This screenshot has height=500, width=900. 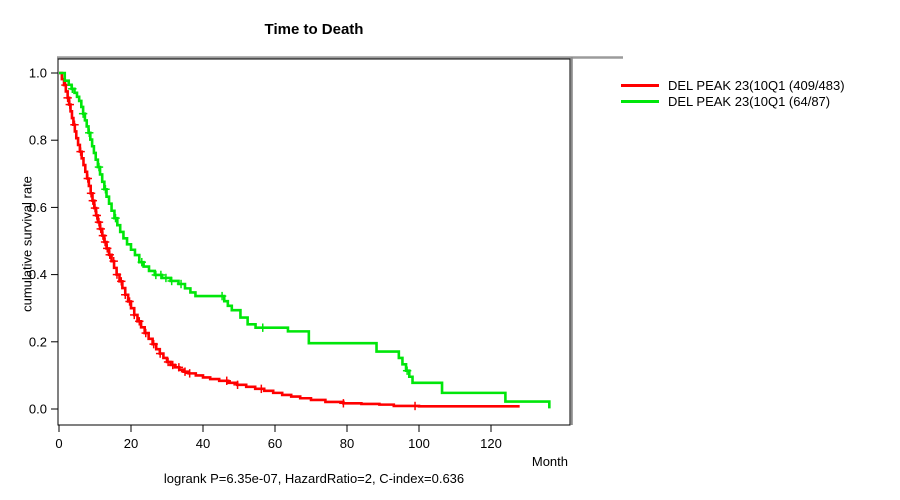 I want to click on x-tick-label: 0, so click(x=58, y=443).